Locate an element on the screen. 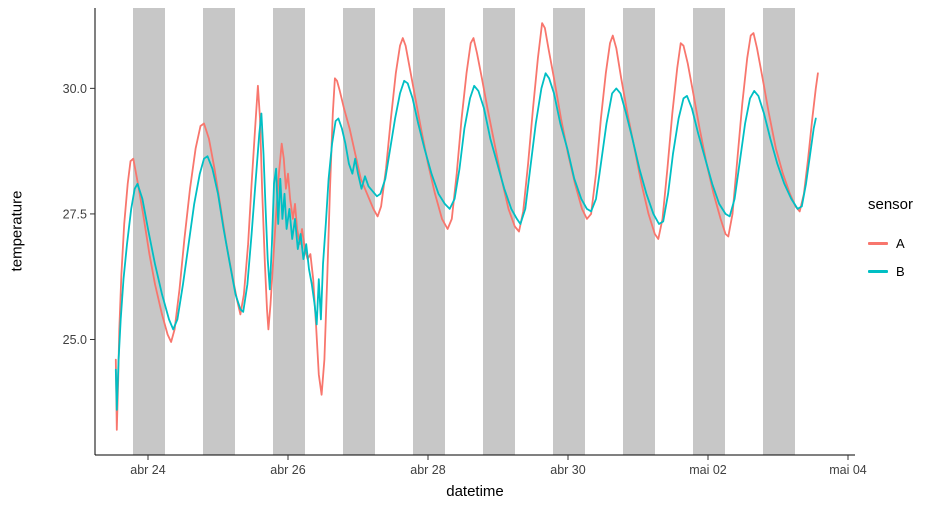 This screenshot has height=512, width=950. legend-item-sensor-a: A is located at coordinates (890, 243).